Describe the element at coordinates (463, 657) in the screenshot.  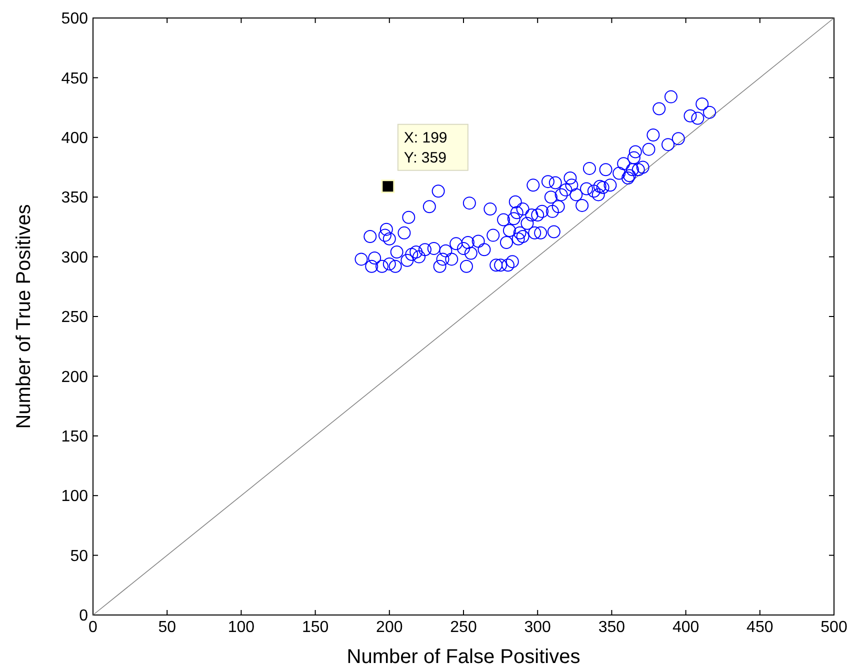
I see `x-axis-title: Number of False Positives` at that location.